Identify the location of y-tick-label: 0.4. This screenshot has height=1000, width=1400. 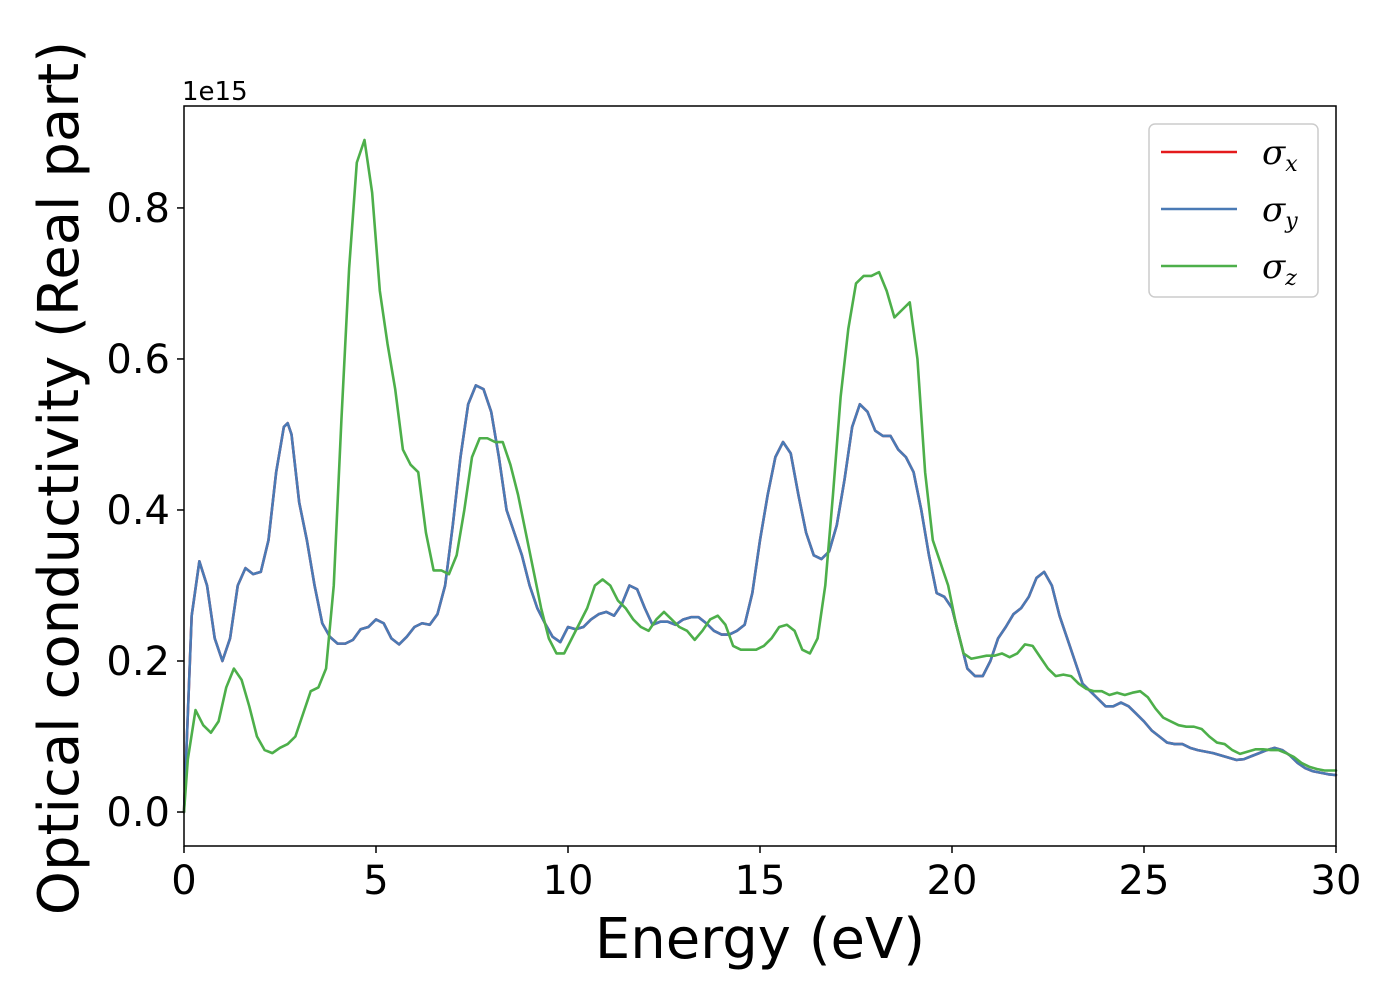
(138, 511).